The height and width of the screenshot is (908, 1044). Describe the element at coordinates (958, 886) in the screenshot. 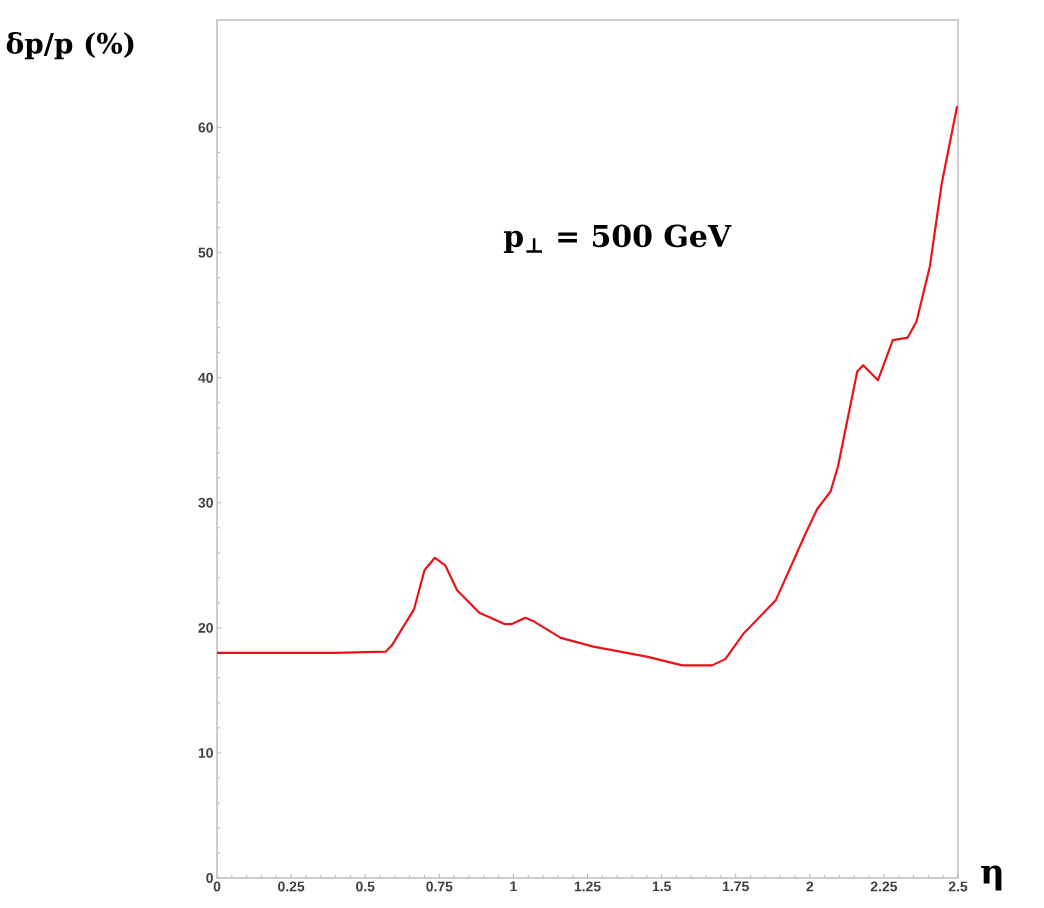

I see `x-tick-label: 2.5` at that location.